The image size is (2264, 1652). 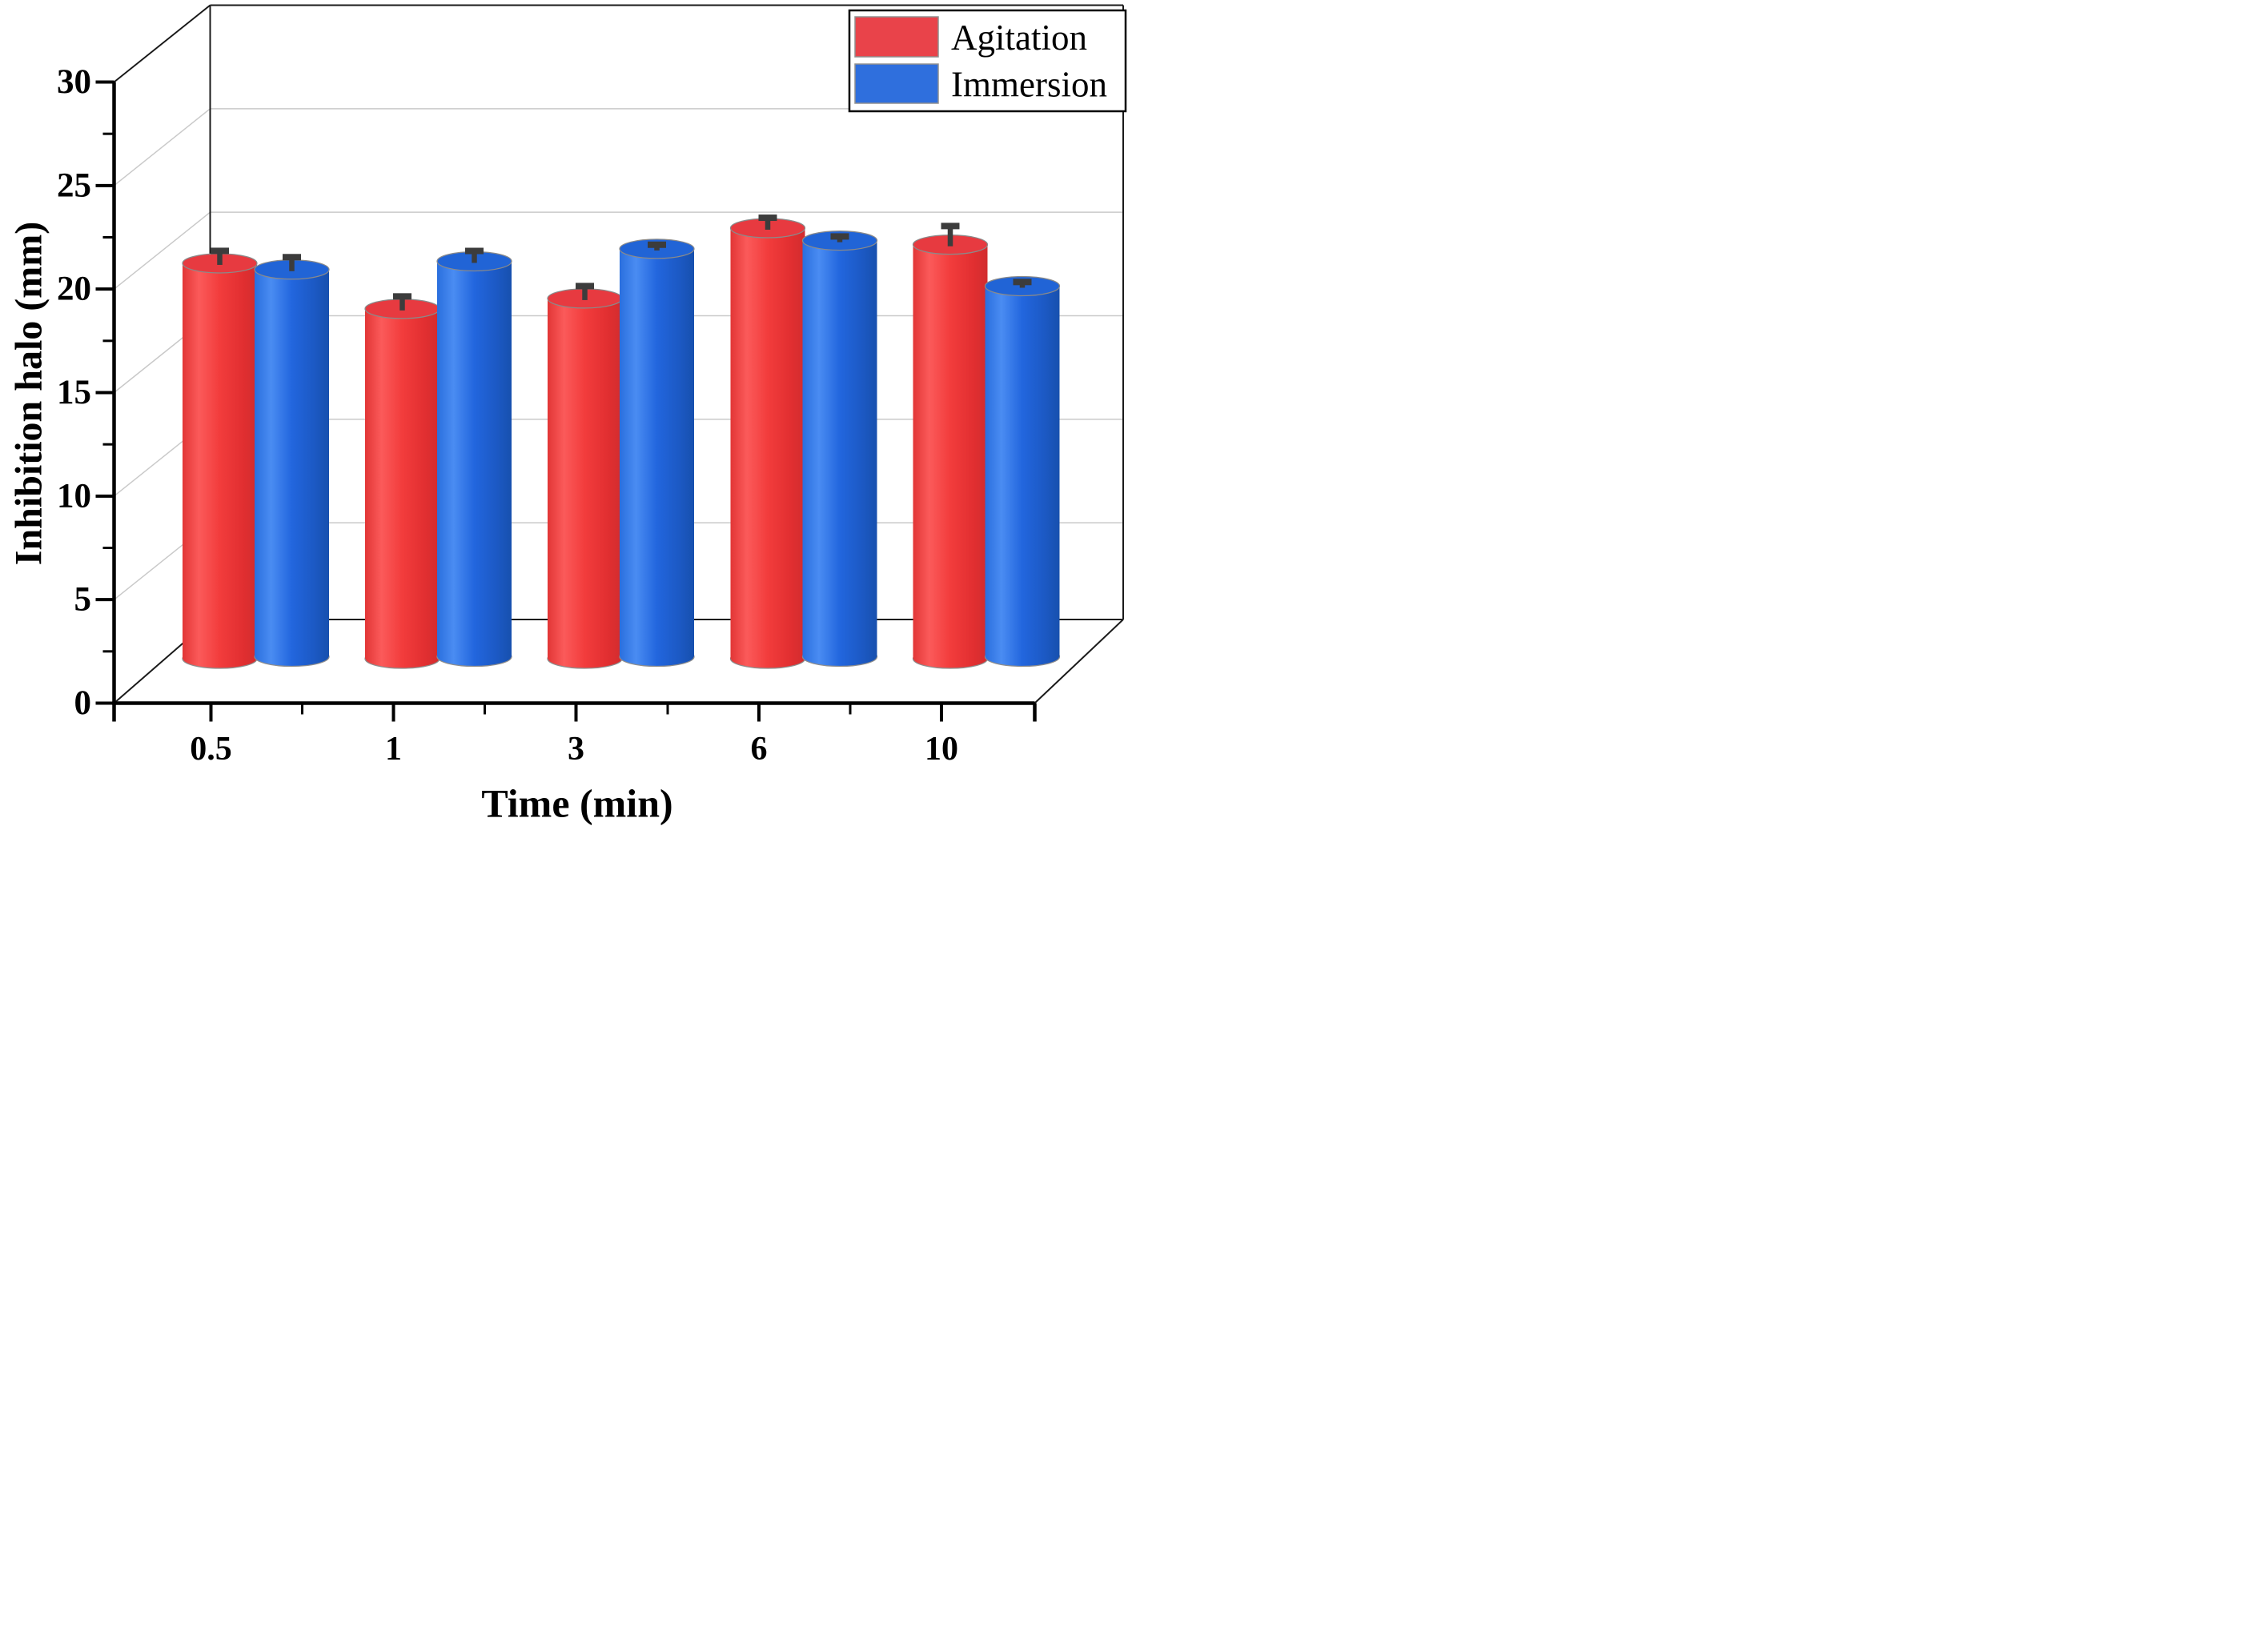 What do you see at coordinates (941, 749) in the screenshot?
I see `x-tick-label-10: 10` at bounding box center [941, 749].